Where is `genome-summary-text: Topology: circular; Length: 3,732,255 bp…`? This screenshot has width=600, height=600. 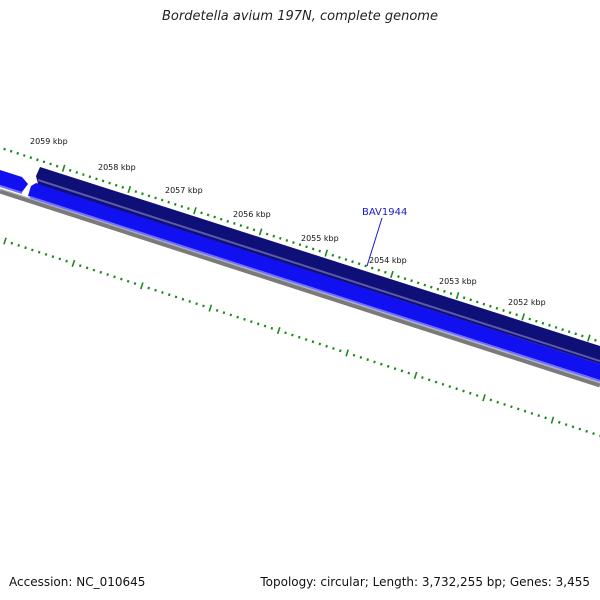 genome-summary-text: Topology: circular; Length: 3,732,255 bp… is located at coordinates (425, 582).